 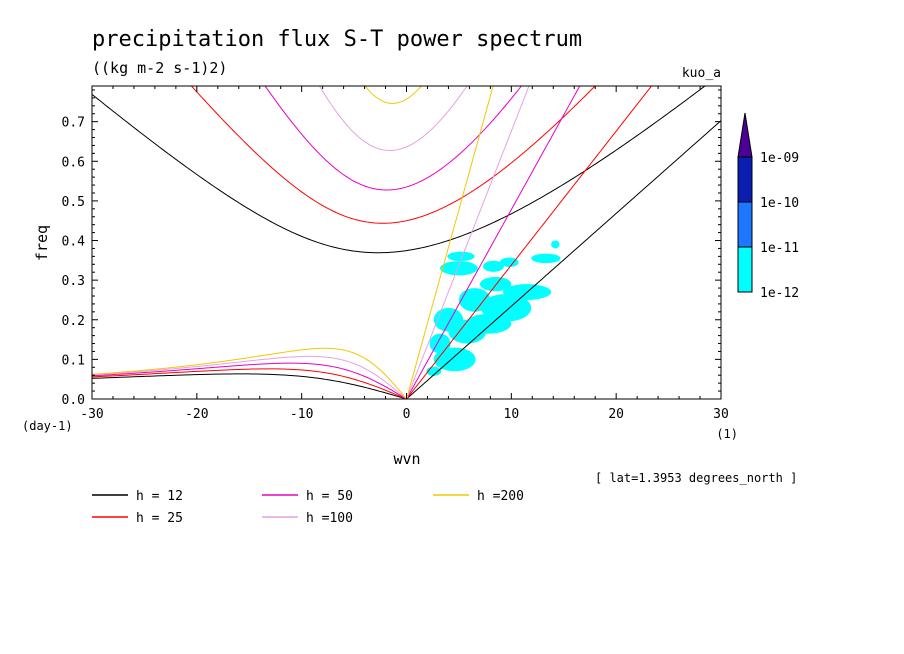 I want to click on y-tick-label: 0.3, so click(x=73, y=281).